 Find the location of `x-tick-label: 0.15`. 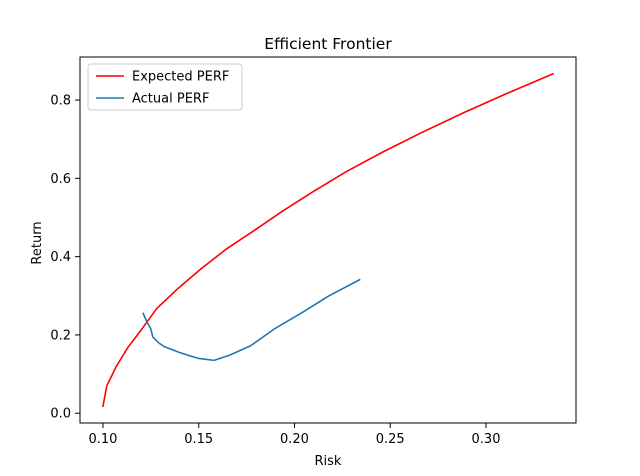

x-tick-label: 0.15 is located at coordinates (198, 439).